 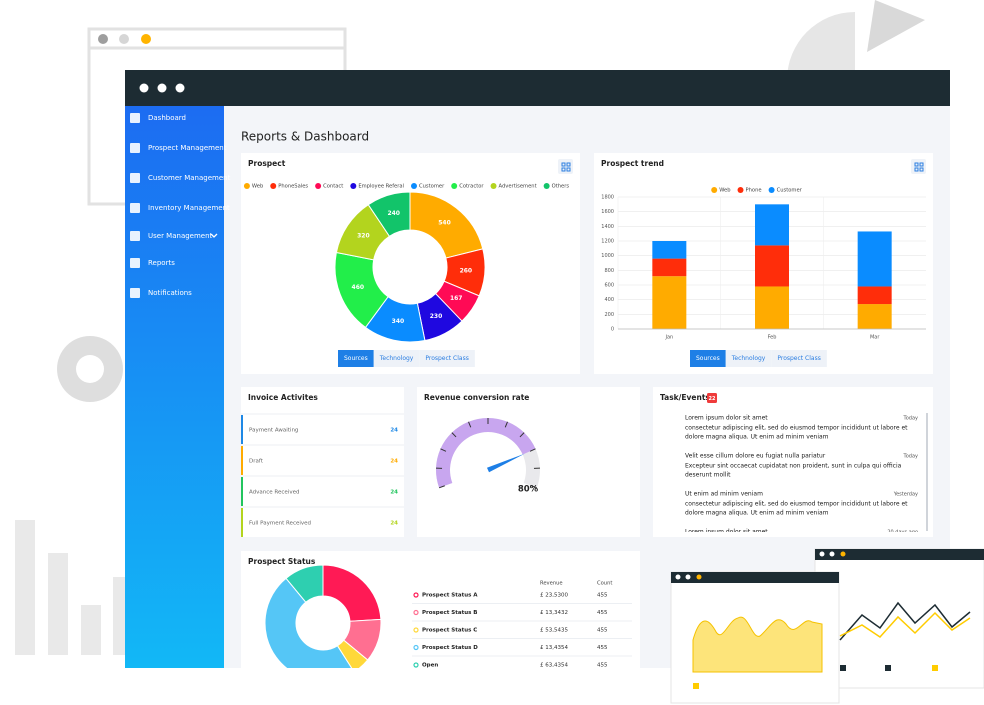 I want to click on y-tick-label: 1000, so click(x=607, y=256).